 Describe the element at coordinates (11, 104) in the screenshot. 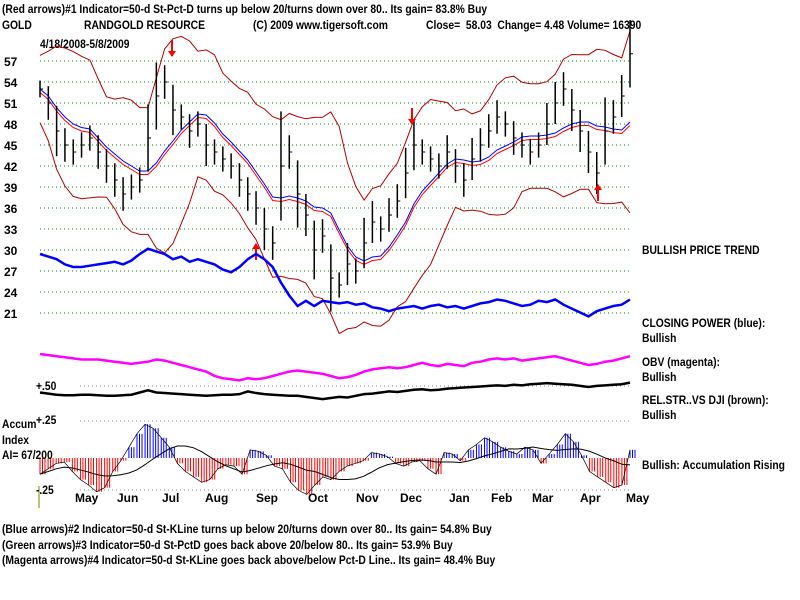

I see `price-tick-label: 51` at that location.